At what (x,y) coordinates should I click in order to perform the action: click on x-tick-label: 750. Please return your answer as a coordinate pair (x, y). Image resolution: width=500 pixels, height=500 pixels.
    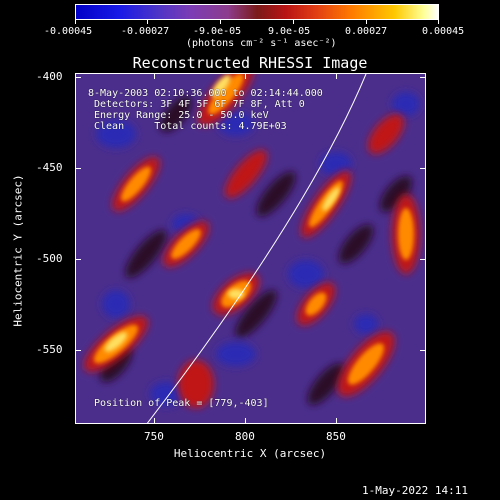
    Looking at the image, I should click on (154, 436).